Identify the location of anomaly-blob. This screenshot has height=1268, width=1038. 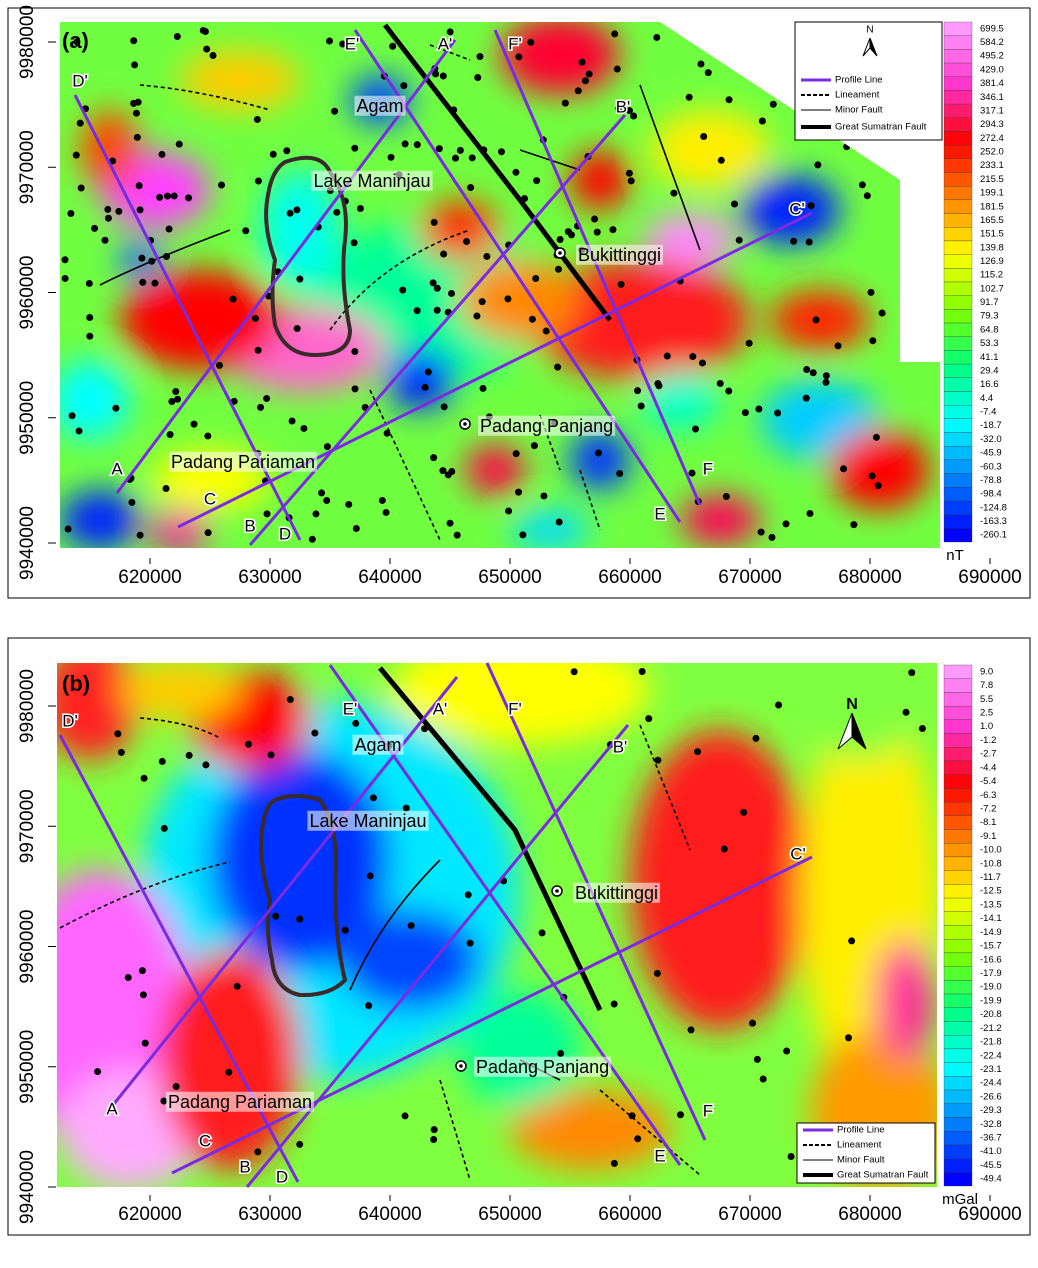
(720, 520).